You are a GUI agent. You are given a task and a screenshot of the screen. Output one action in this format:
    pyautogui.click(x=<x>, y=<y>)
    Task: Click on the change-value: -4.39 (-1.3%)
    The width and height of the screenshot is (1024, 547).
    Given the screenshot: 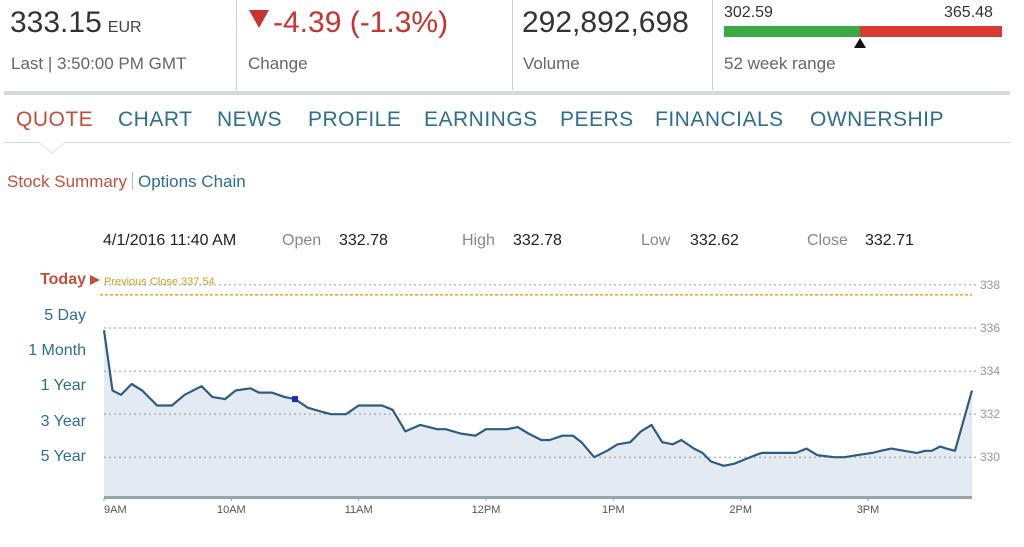 What is the action you would take?
    pyautogui.click(x=348, y=23)
    